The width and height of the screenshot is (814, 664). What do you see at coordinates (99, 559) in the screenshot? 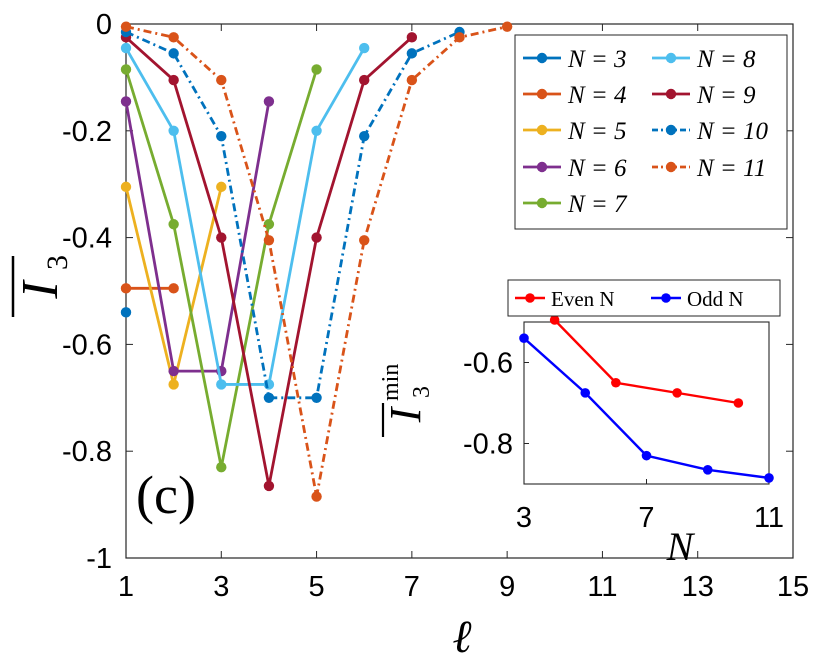
I see `y-tick-label: -1` at bounding box center [99, 559].